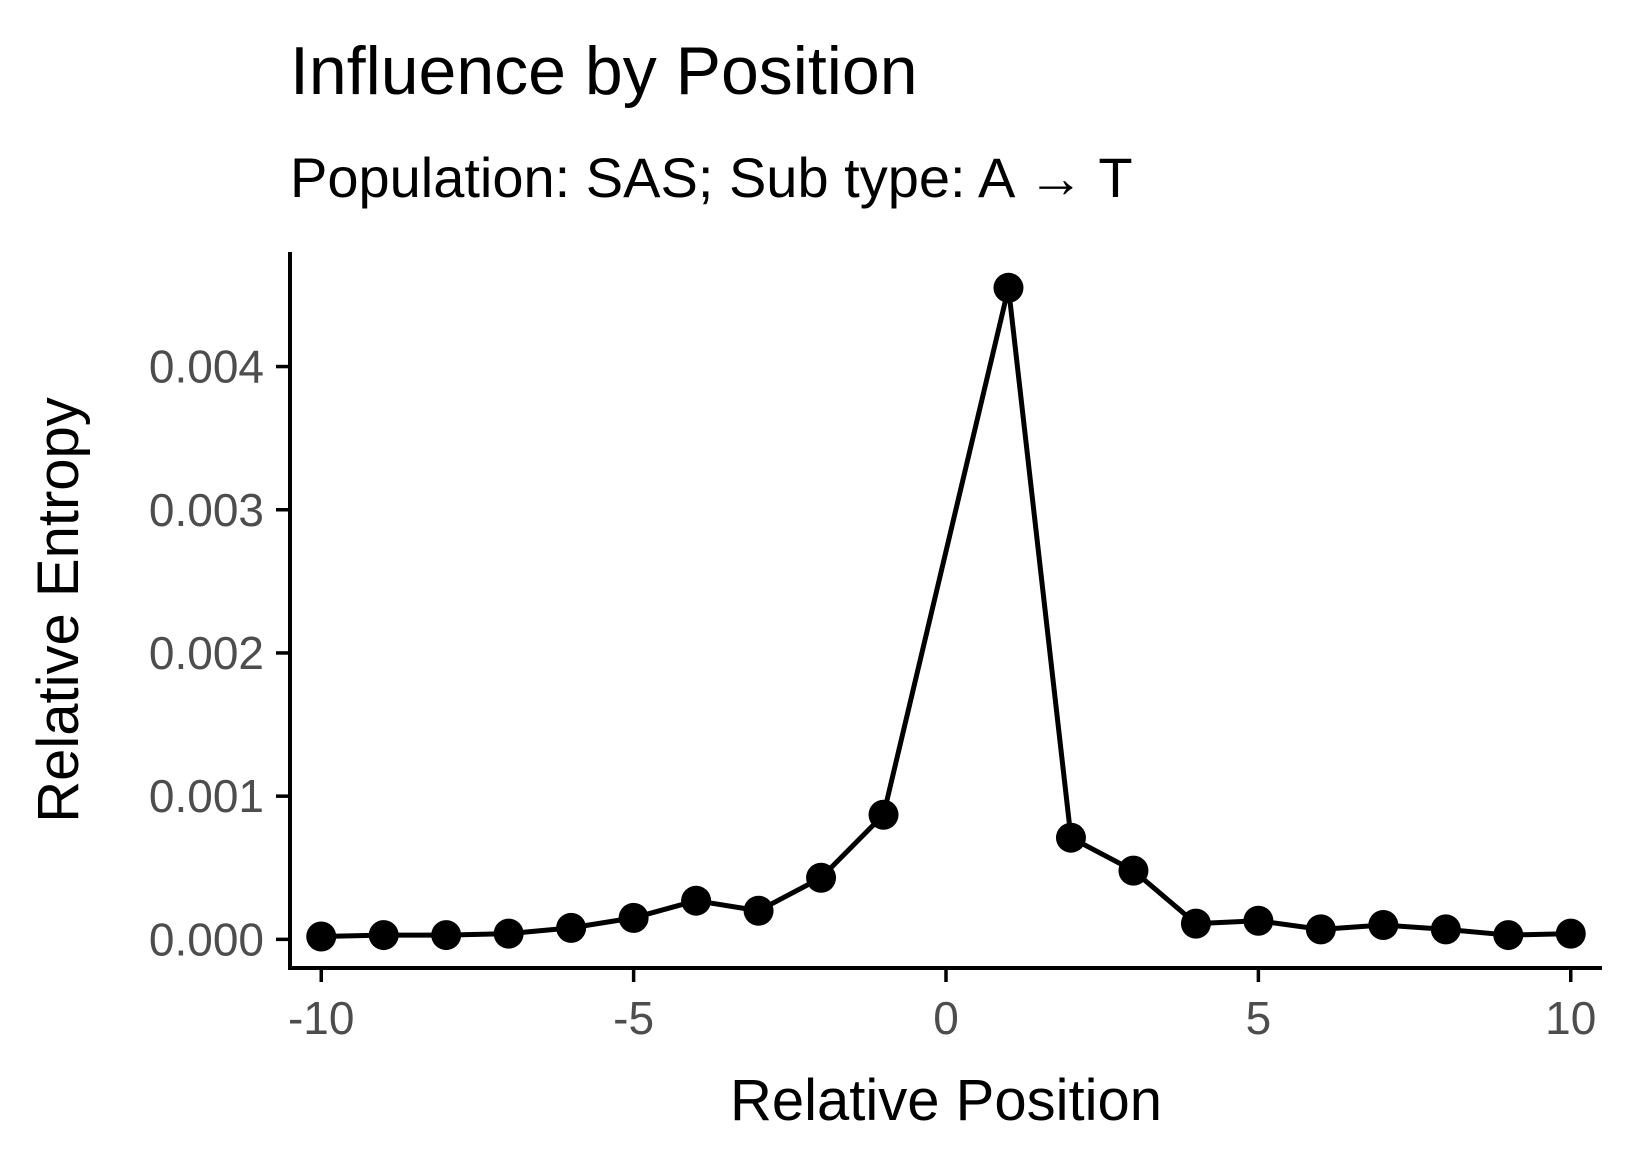 The width and height of the screenshot is (1633, 1167). I want to click on y-tick-label: 0.004, so click(206, 367).